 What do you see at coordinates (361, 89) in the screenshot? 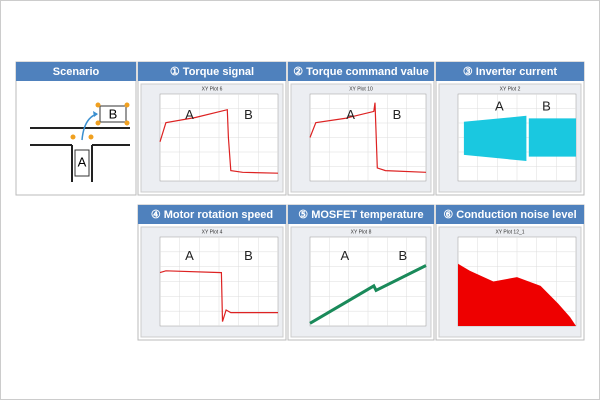
I see `plot-title: XY Plot 10` at bounding box center [361, 89].